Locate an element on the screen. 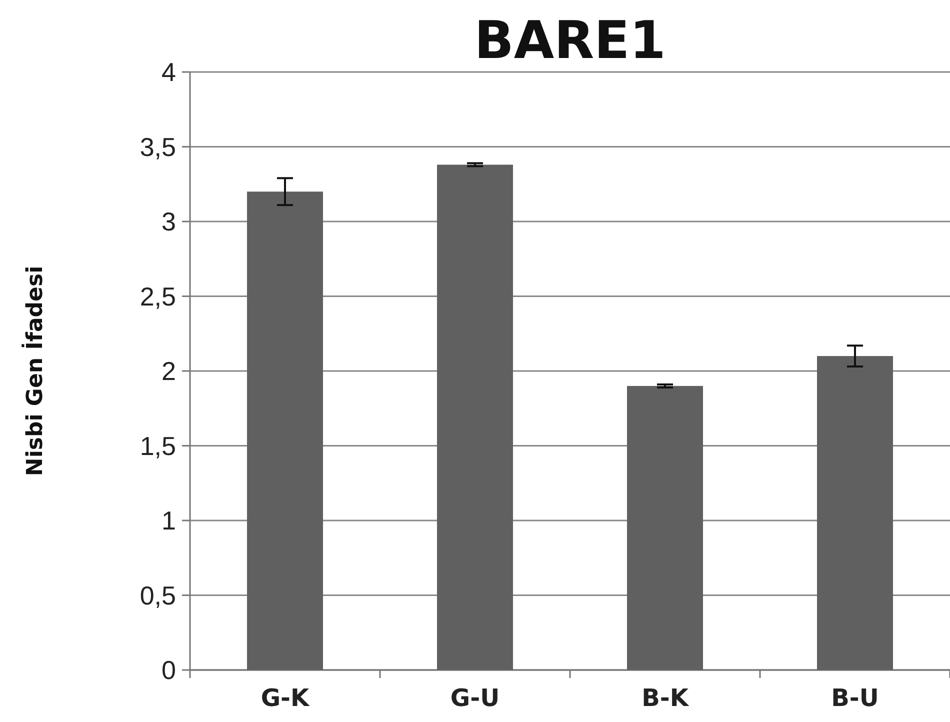 This screenshot has width=950, height=722. y-tick-label: 3 is located at coordinates (169, 221).